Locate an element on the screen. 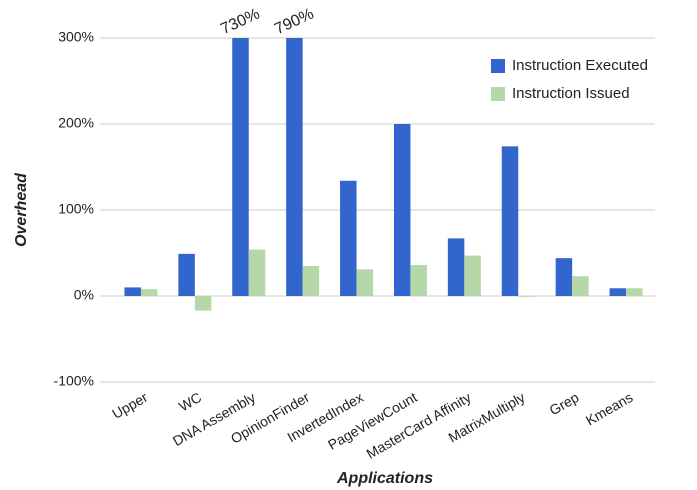 Image resolution: width=697 pixels, height=490 pixels. value-label: 790% is located at coordinates (294, 21).